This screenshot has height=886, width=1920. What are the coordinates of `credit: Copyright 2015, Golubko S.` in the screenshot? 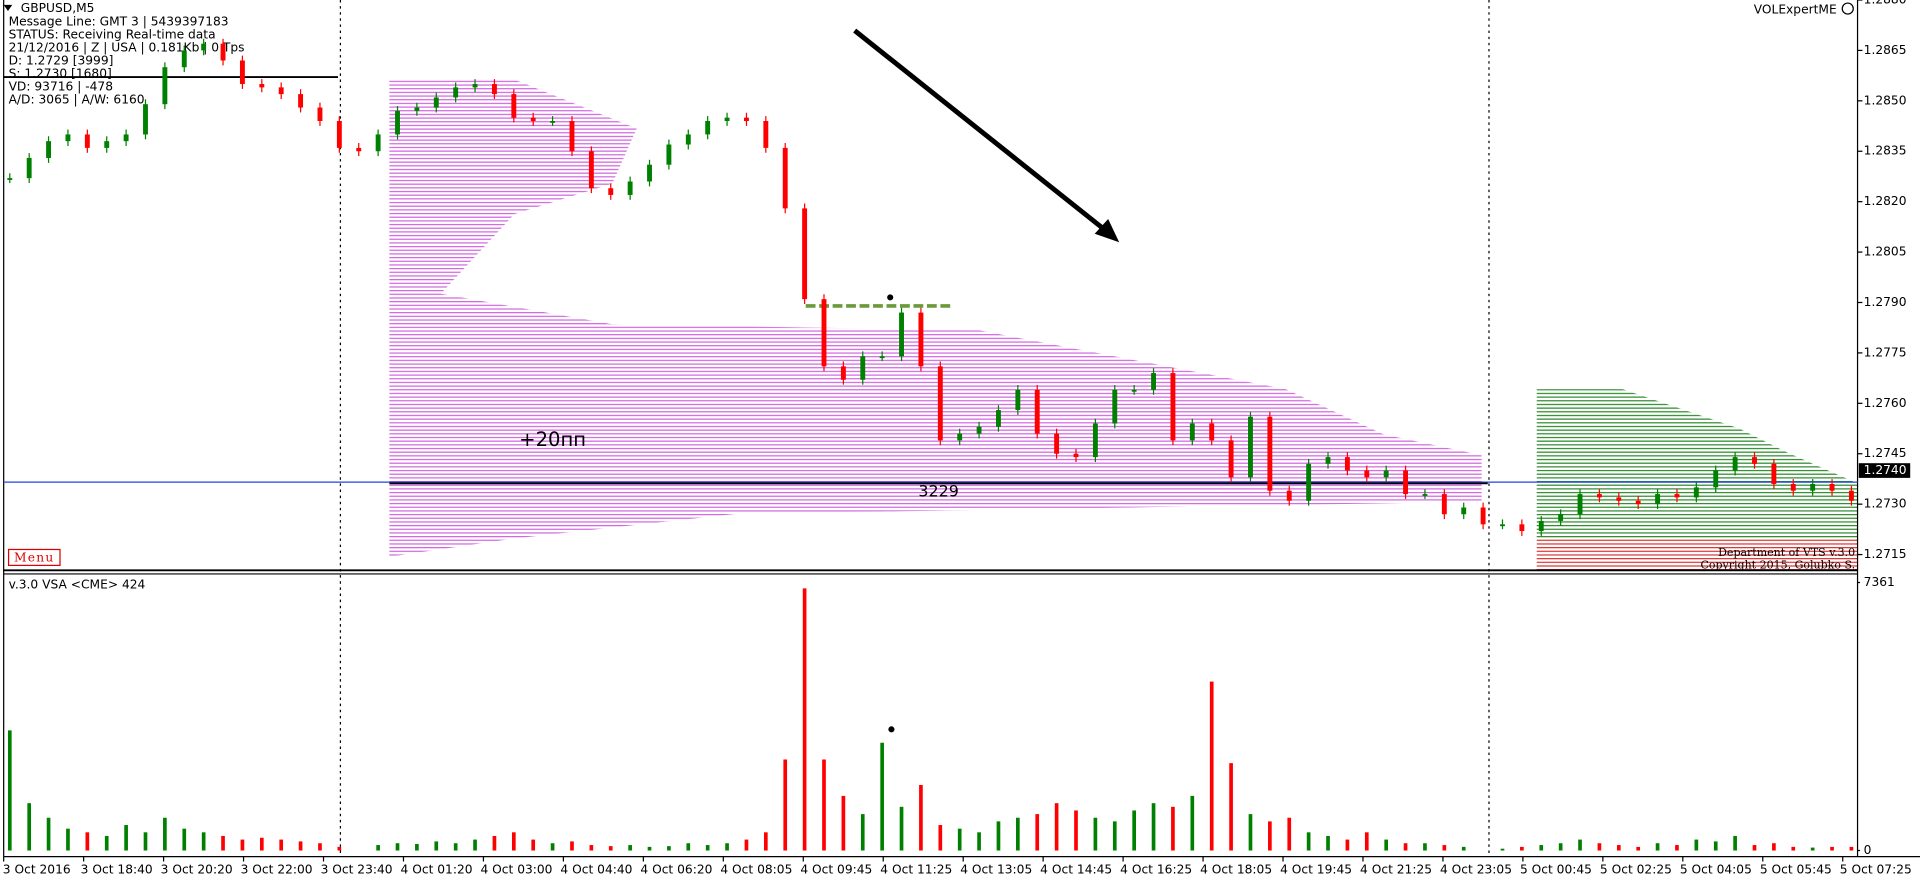 It's located at (1777, 564).